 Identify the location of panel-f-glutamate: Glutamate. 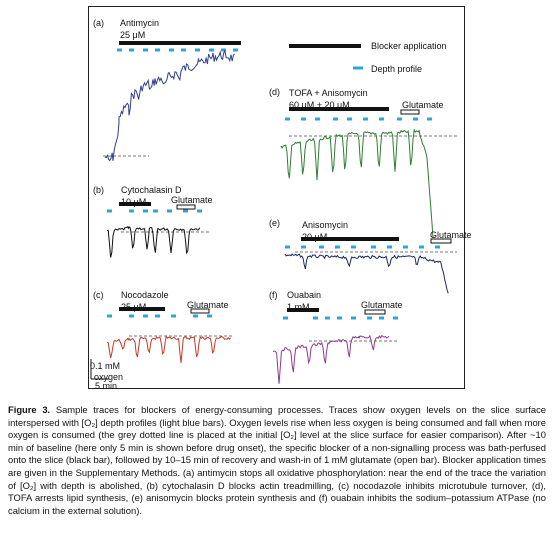
(382, 305).